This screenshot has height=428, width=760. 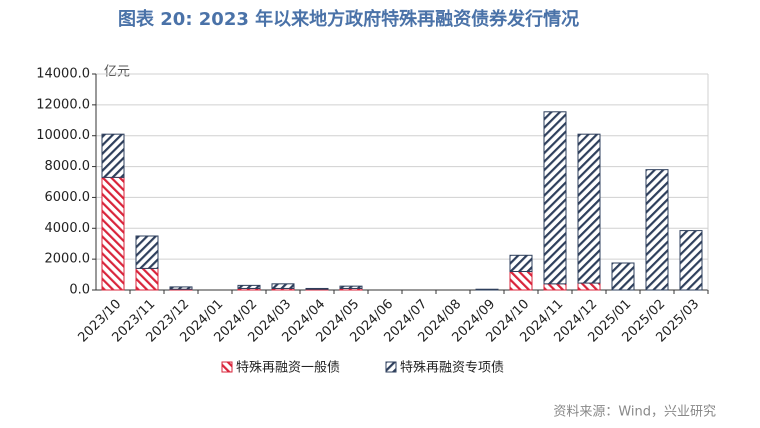 What do you see at coordinates (68, 166) in the screenshot?
I see `y-tick-label: 8000.0` at bounding box center [68, 166].